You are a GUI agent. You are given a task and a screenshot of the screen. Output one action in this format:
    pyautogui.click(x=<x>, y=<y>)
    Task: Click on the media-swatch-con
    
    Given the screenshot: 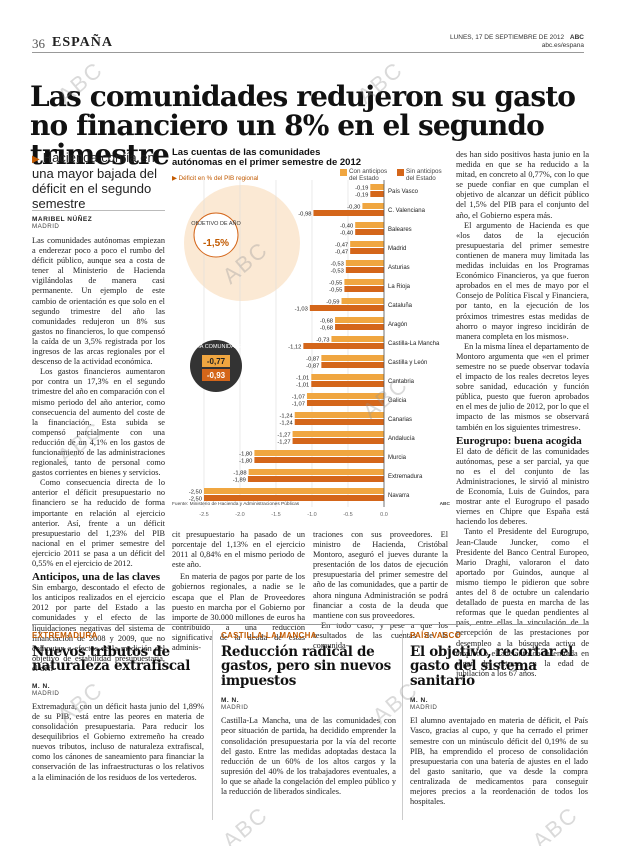 What is the action you would take?
    pyautogui.click(x=216, y=361)
    